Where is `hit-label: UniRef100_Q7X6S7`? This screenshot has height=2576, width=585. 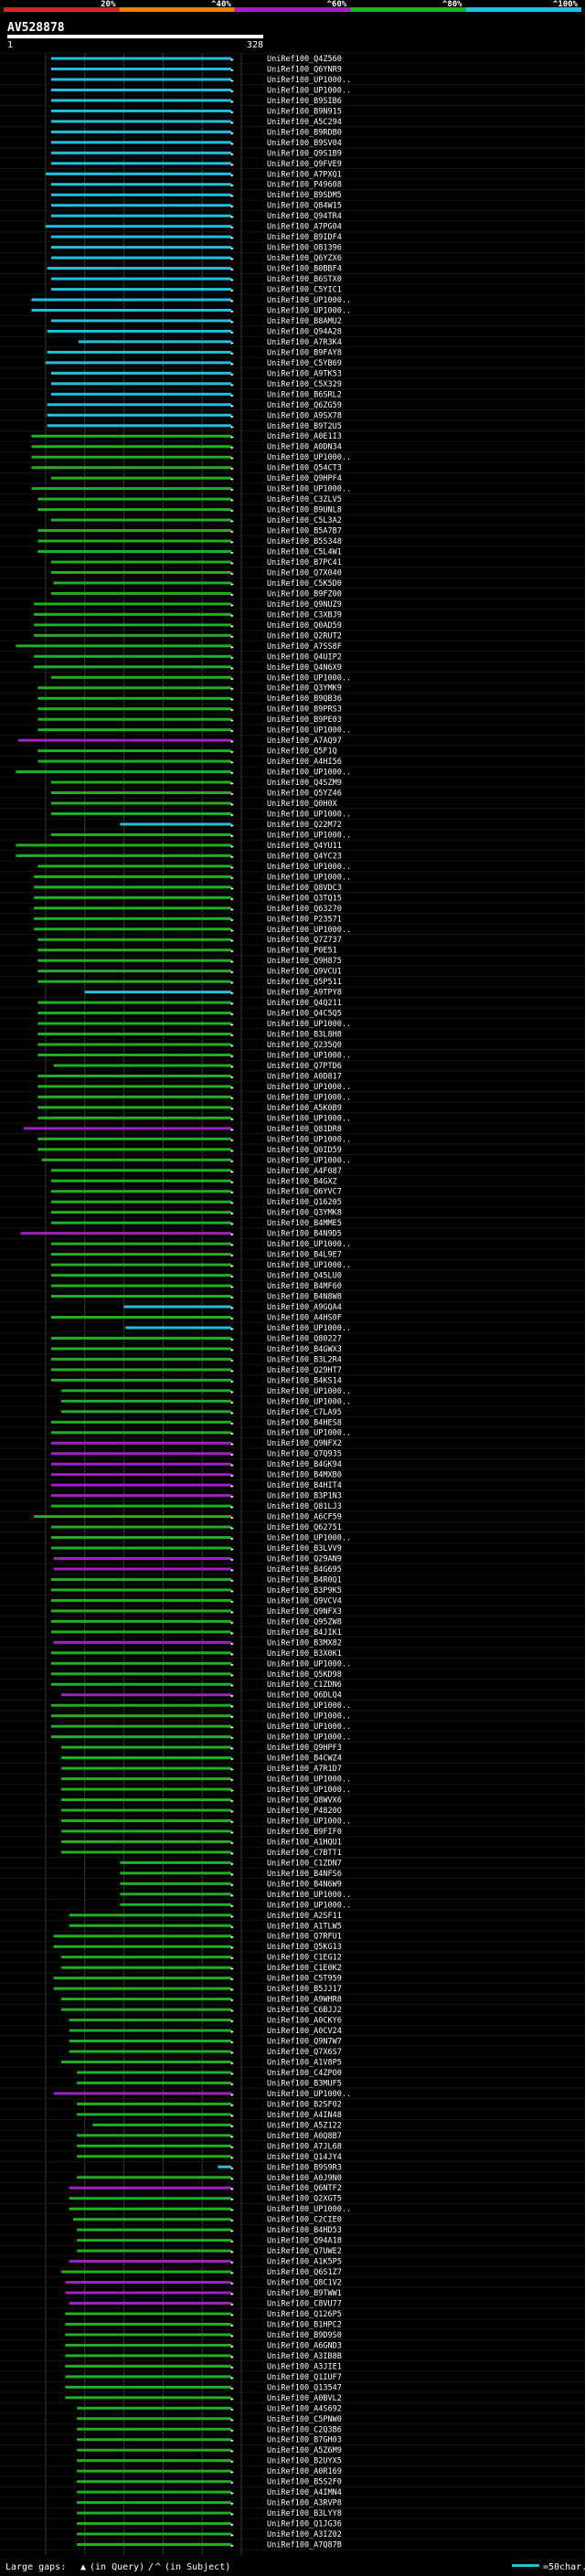 hit-label: UniRef100_Q7X6S7 is located at coordinates (304, 2052).